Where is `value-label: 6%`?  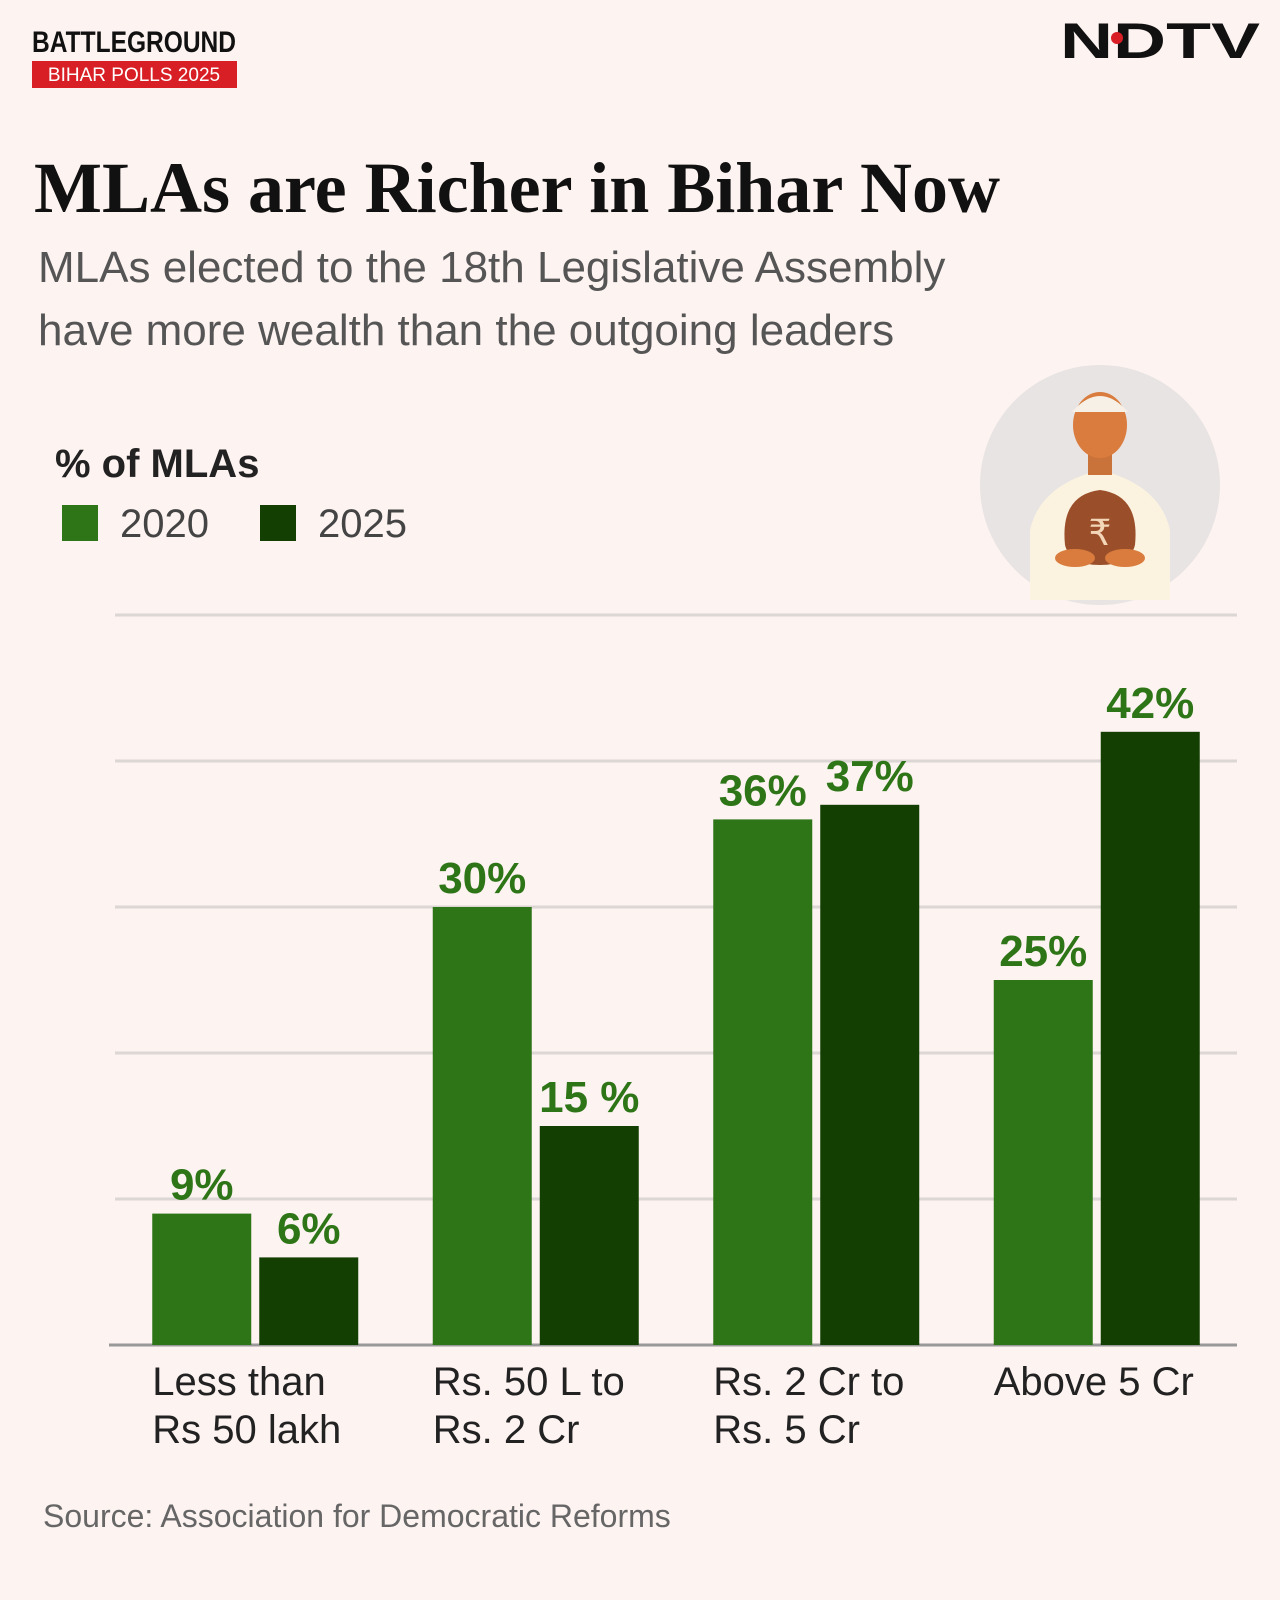
value-label: 6% is located at coordinates (309, 1228).